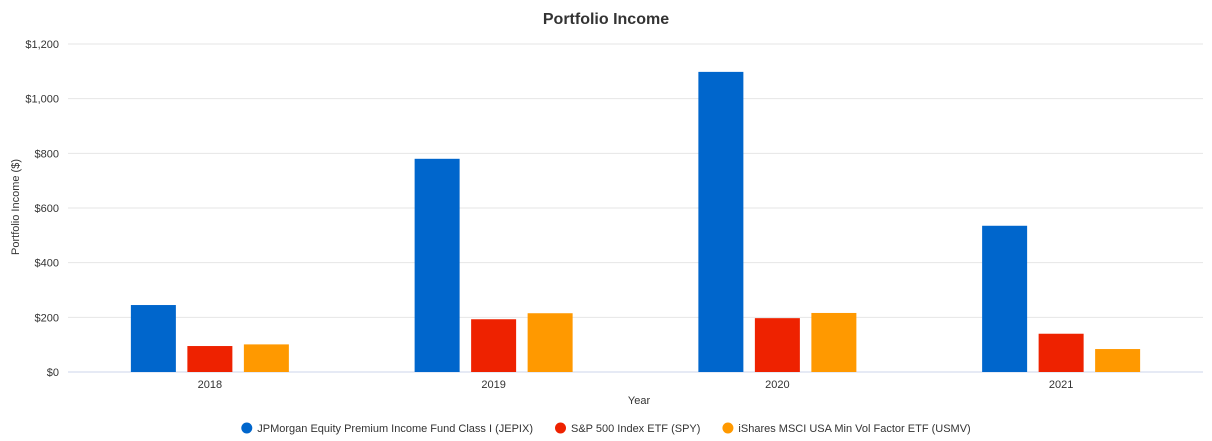 This screenshot has height=441, width=1212. Describe the element at coordinates (47, 209) in the screenshot. I see `y-tick-label: $600` at that location.